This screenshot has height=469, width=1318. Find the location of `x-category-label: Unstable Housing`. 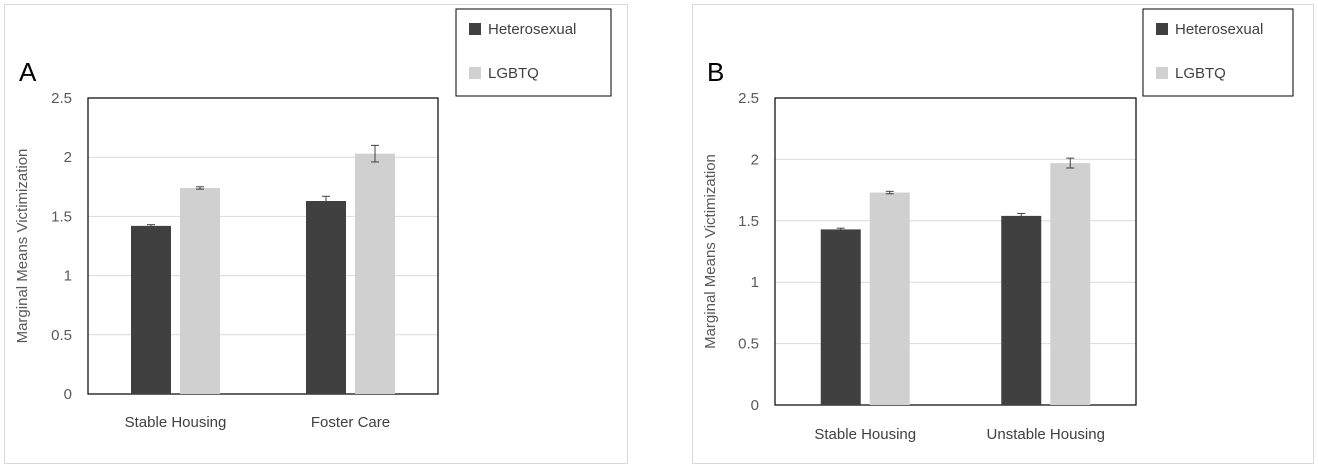

x-category-label: Unstable Housing is located at coordinates (1046, 434).